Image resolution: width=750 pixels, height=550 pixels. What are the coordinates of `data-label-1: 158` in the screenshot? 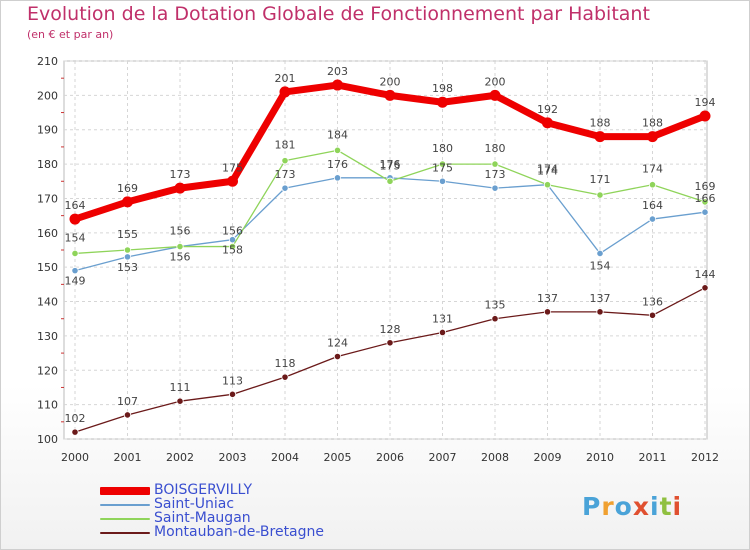 It's located at (232, 250).